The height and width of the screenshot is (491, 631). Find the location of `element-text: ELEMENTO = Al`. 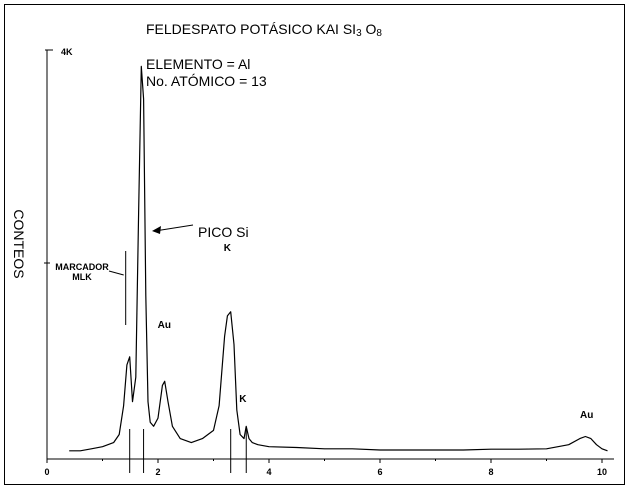

element-text: ELEMENTO = Al is located at coordinates (198, 64).